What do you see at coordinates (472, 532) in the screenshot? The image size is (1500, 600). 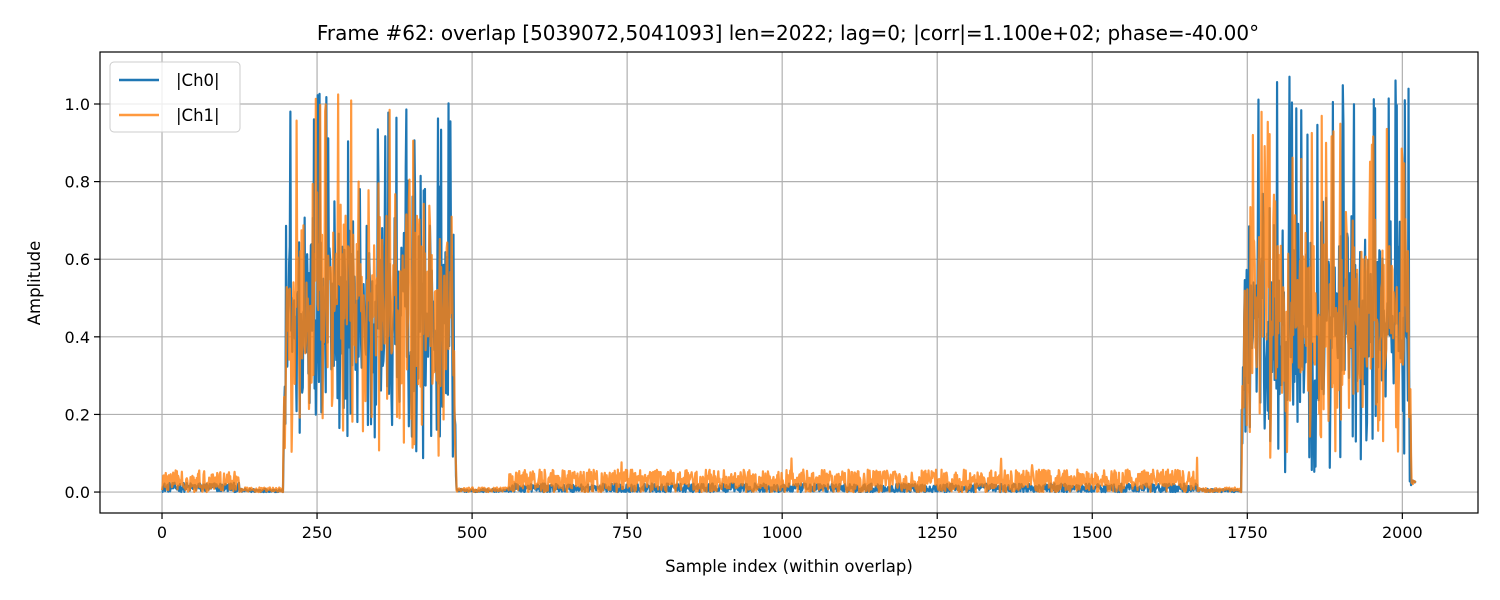 I see `x-tick-label: 500` at bounding box center [472, 532].